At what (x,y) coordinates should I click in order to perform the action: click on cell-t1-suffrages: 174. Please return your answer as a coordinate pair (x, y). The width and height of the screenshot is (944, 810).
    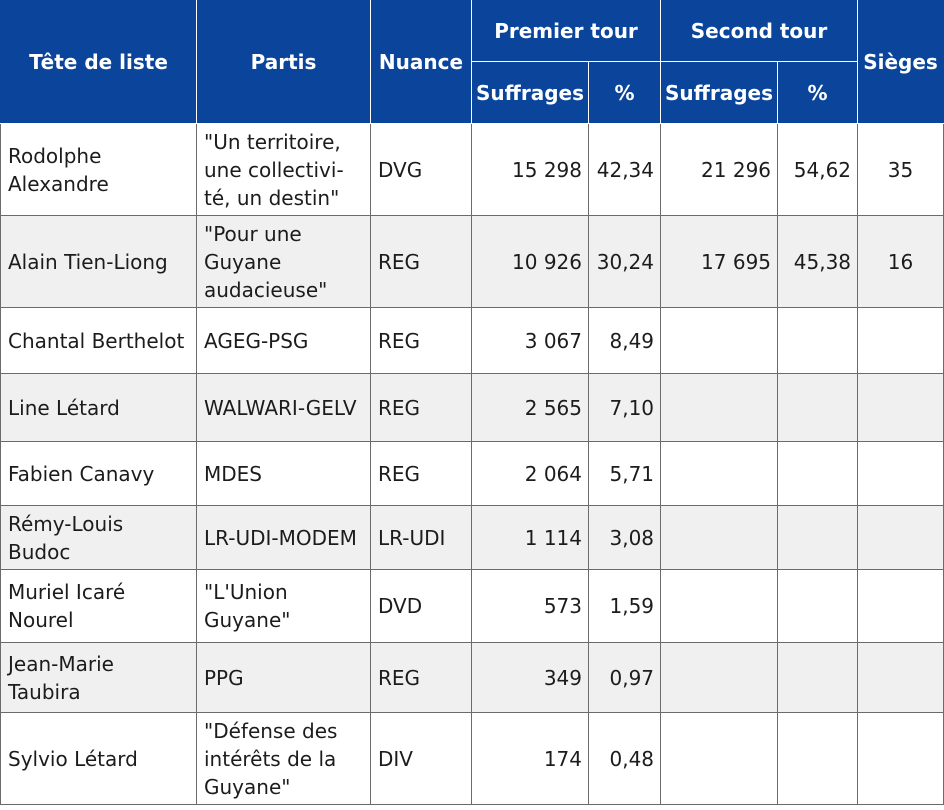
    Looking at the image, I should click on (530, 758).